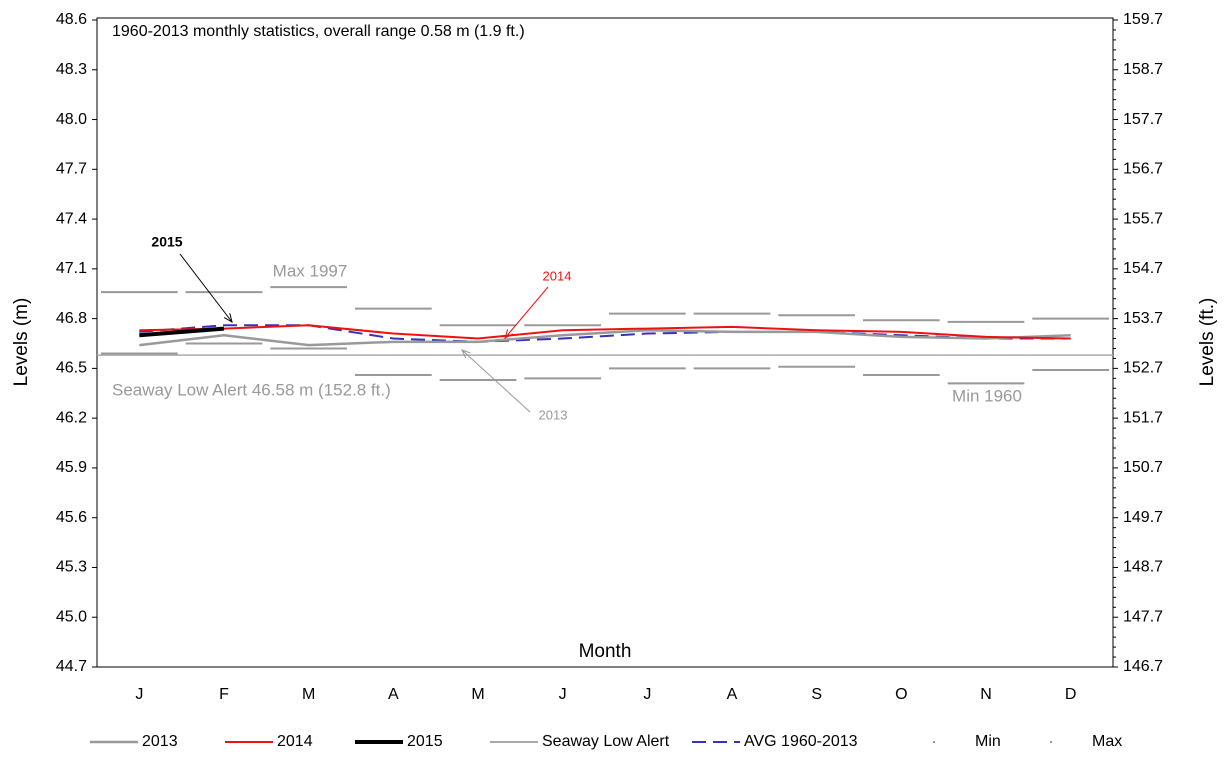 Image resolution: width=1225 pixels, height=762 pixels. What do you see at coordinates (1143, 169) in the screenshot?
I see `y2-tick-label: 156.7` at bounding box center [1143, 169].